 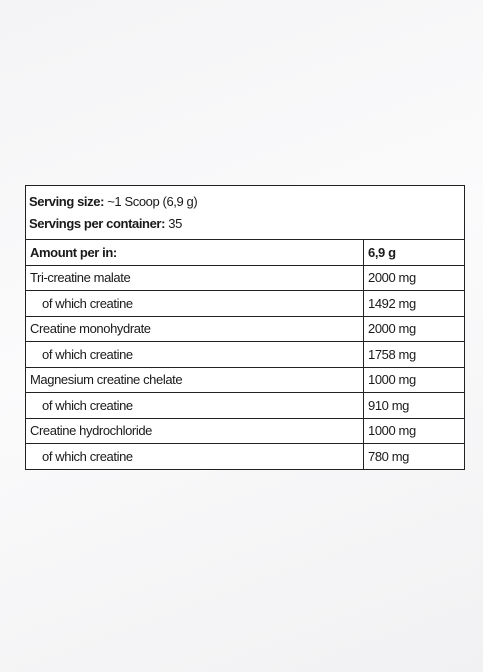 I want to click on ingredient-row: Magnesium creatine chelate 1000 mg, so click(x=245, y=379).